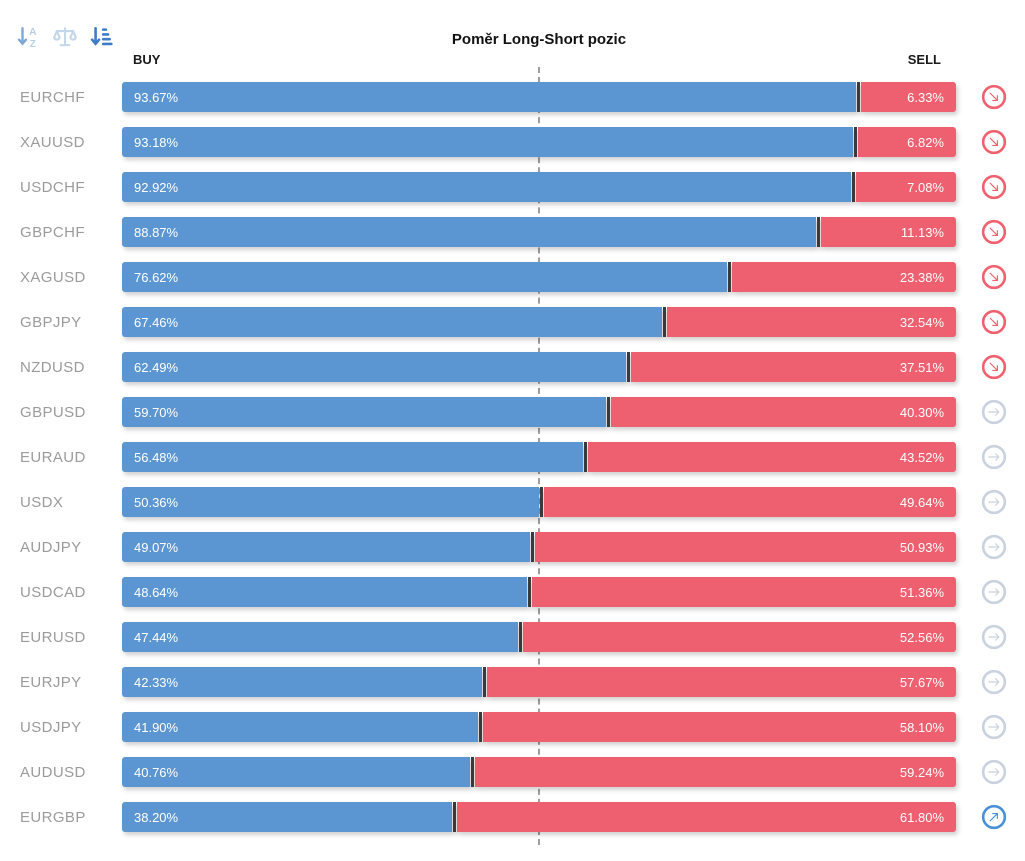 This screenshot has height=861, width=1025. I want to click on pair-label: USDCHF, so click(52, 187).